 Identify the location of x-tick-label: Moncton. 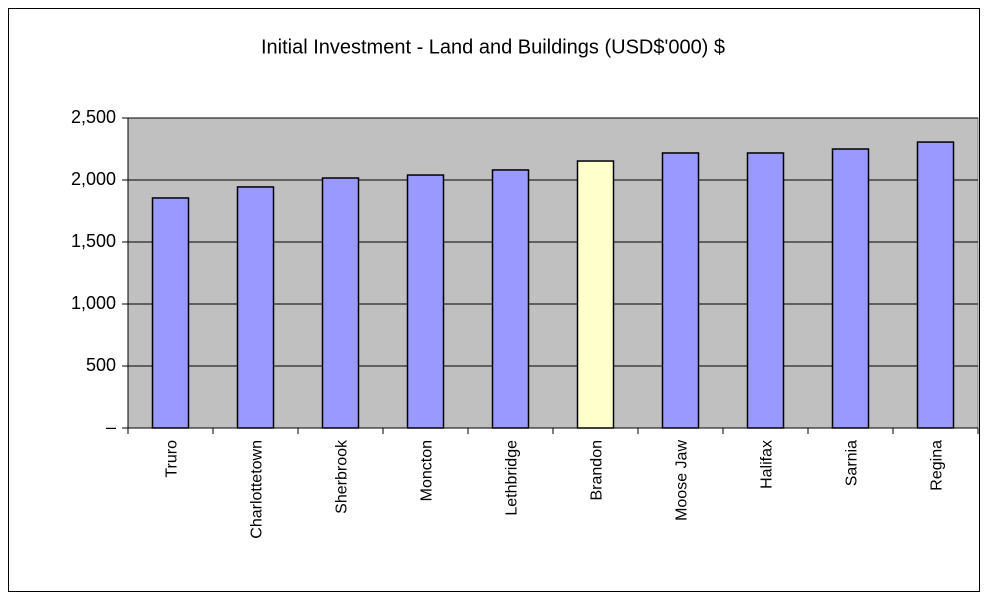
(427, 470).